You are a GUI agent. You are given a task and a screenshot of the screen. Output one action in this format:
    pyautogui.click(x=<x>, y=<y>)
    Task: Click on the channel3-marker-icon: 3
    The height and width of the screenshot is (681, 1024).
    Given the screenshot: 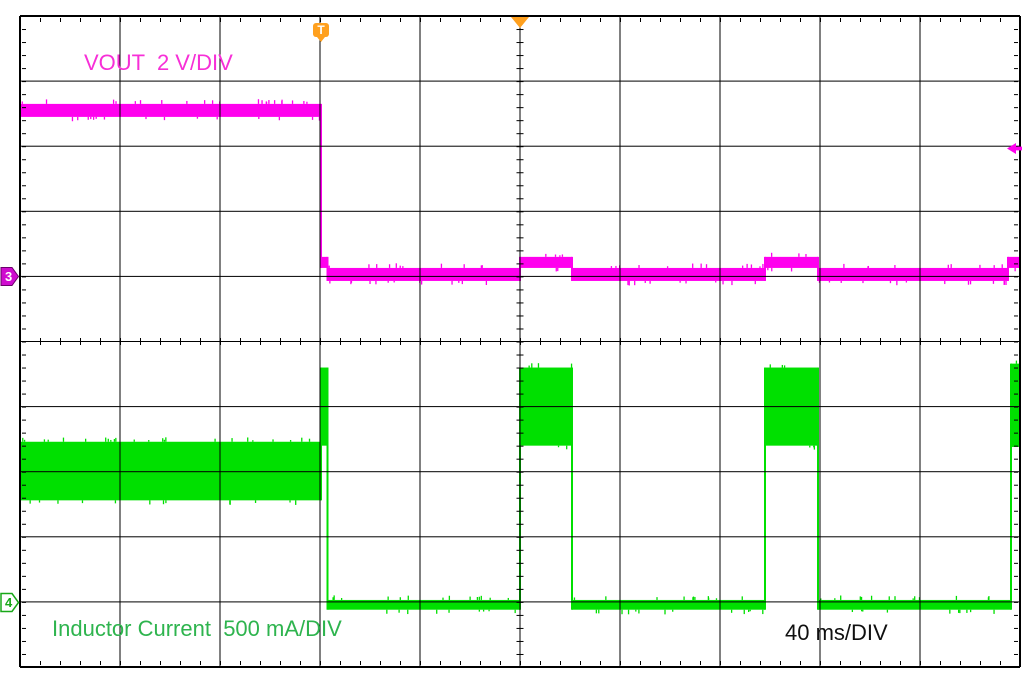 What is the action you would take?
    pyautogui.click(x=10, y=276)
    